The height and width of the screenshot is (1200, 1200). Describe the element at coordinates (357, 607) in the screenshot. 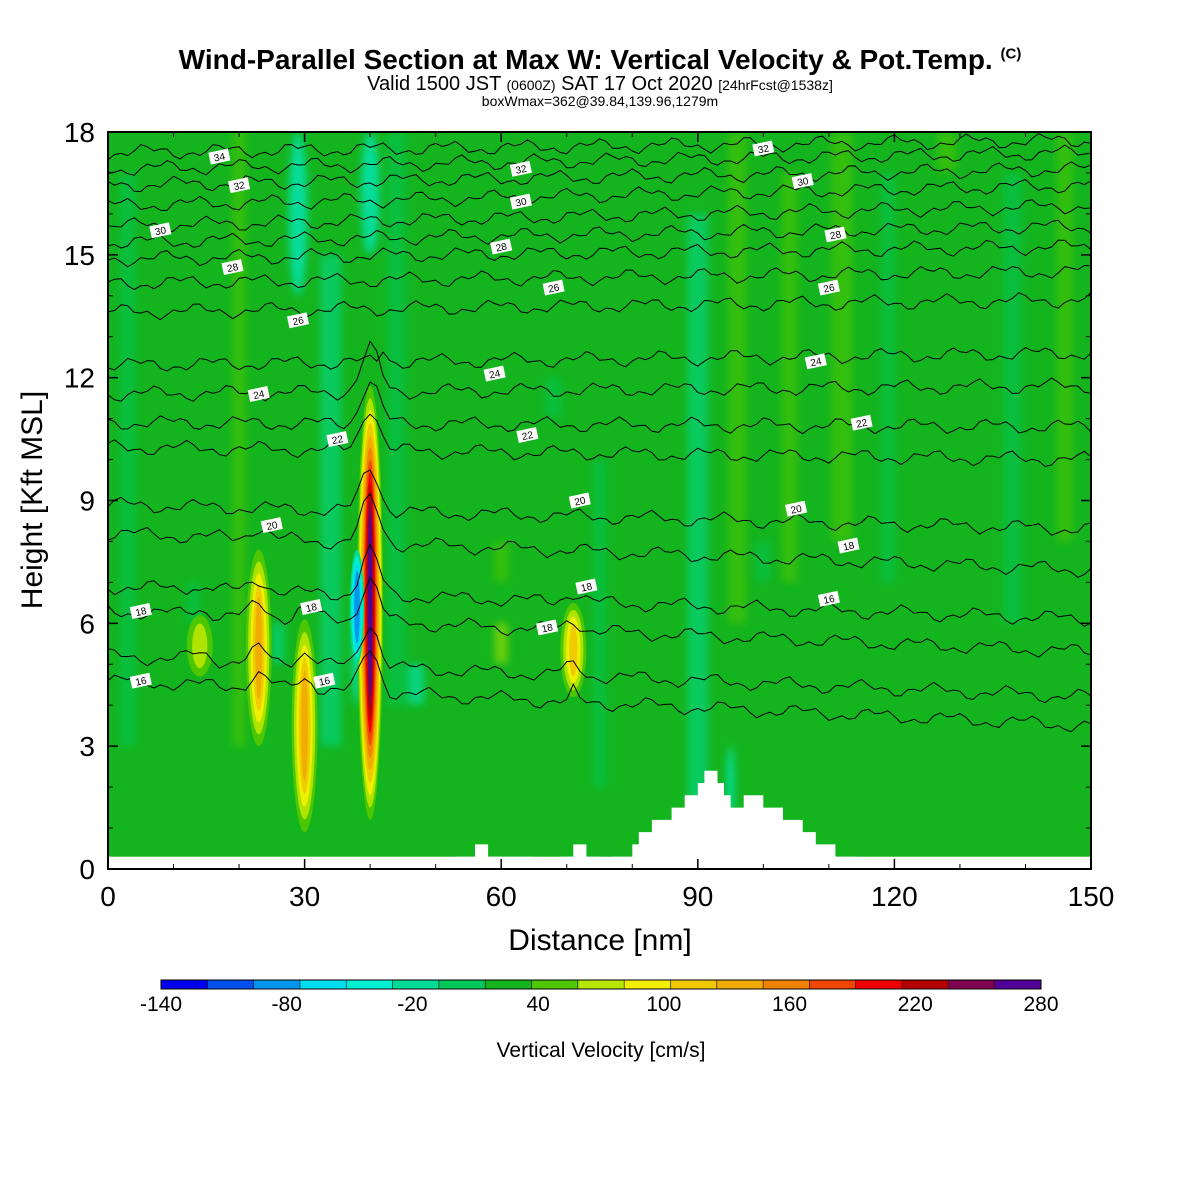

I see `downdraft-core` at that location.